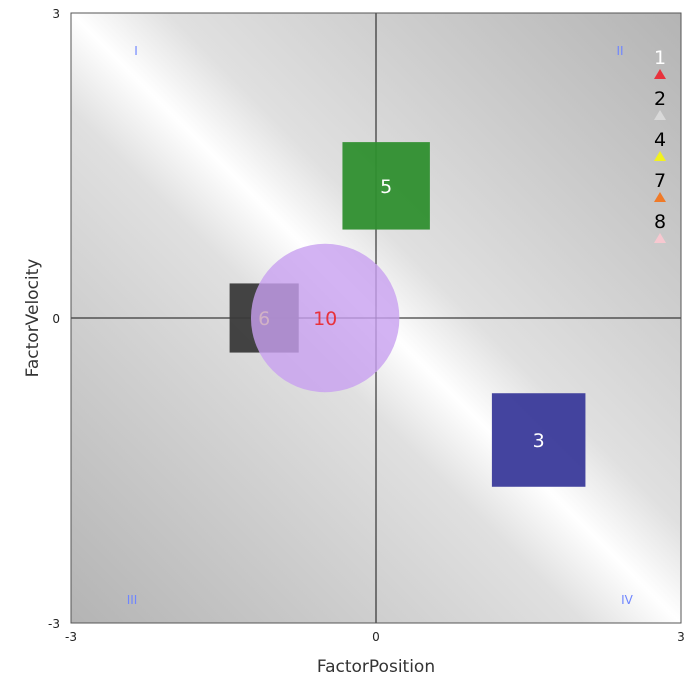 The height and width of the screenshot is (682, 692). What do you see at coordinates (33, 318) in the screenshot?
I see `y-axis-title: FactorVelocity` at bounding box center [33, 318].